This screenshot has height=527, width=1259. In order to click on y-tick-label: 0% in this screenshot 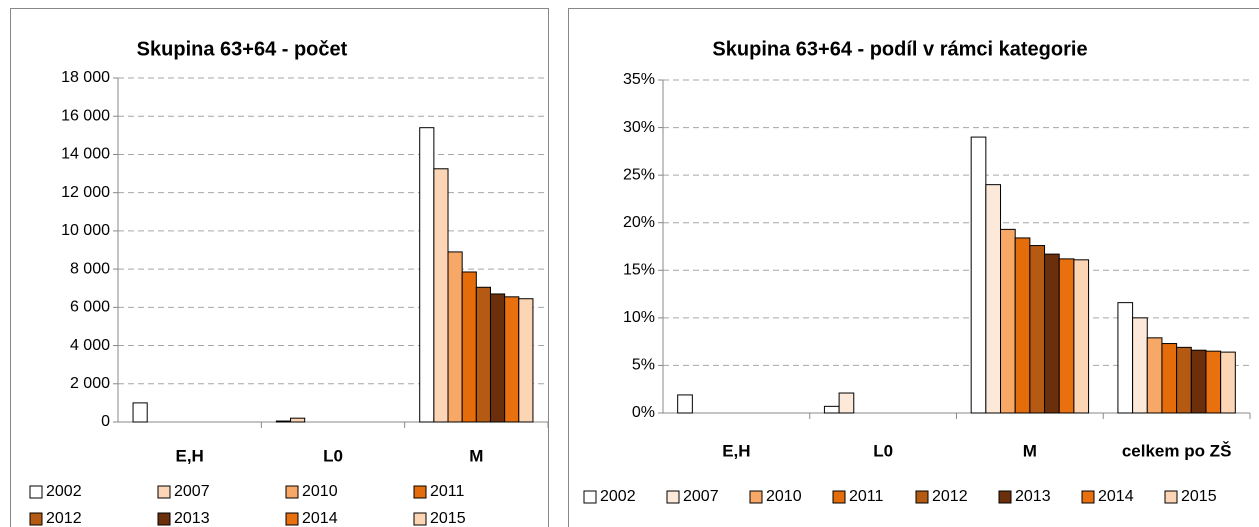, I will do `click(643, 412)`.